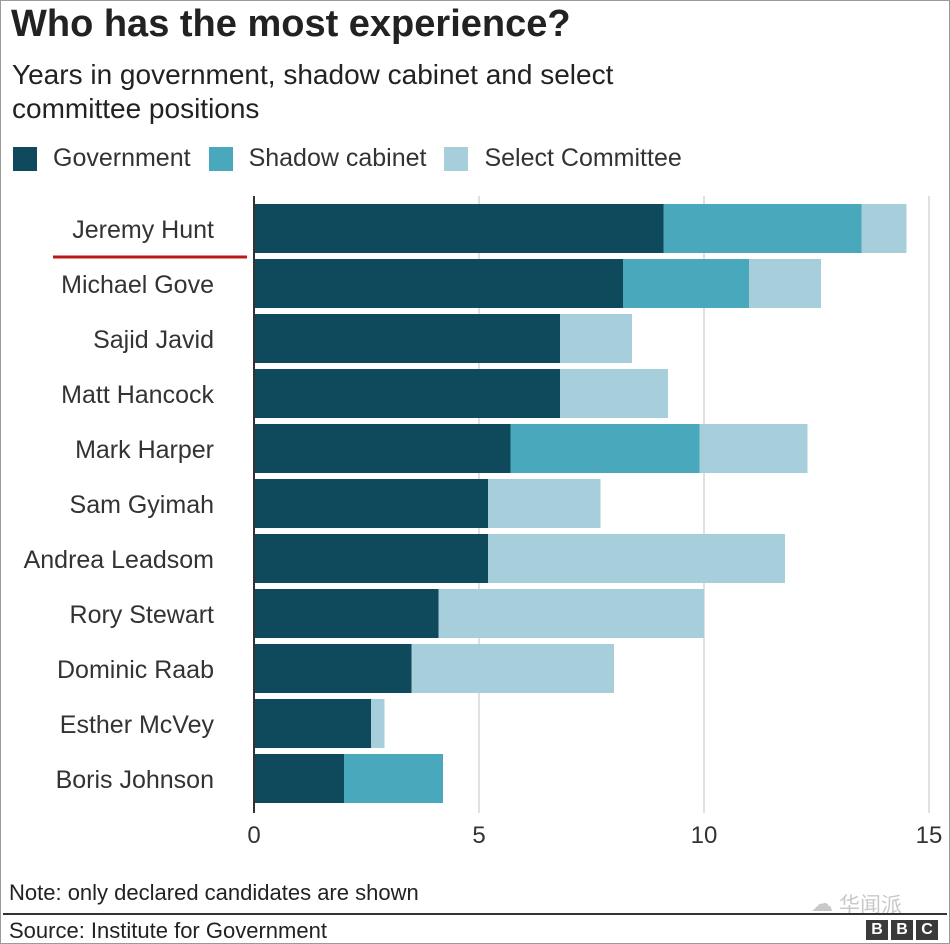 The image size is (950, 944). I want to click on category-label: Sam Gyimah, so click(142, 505).